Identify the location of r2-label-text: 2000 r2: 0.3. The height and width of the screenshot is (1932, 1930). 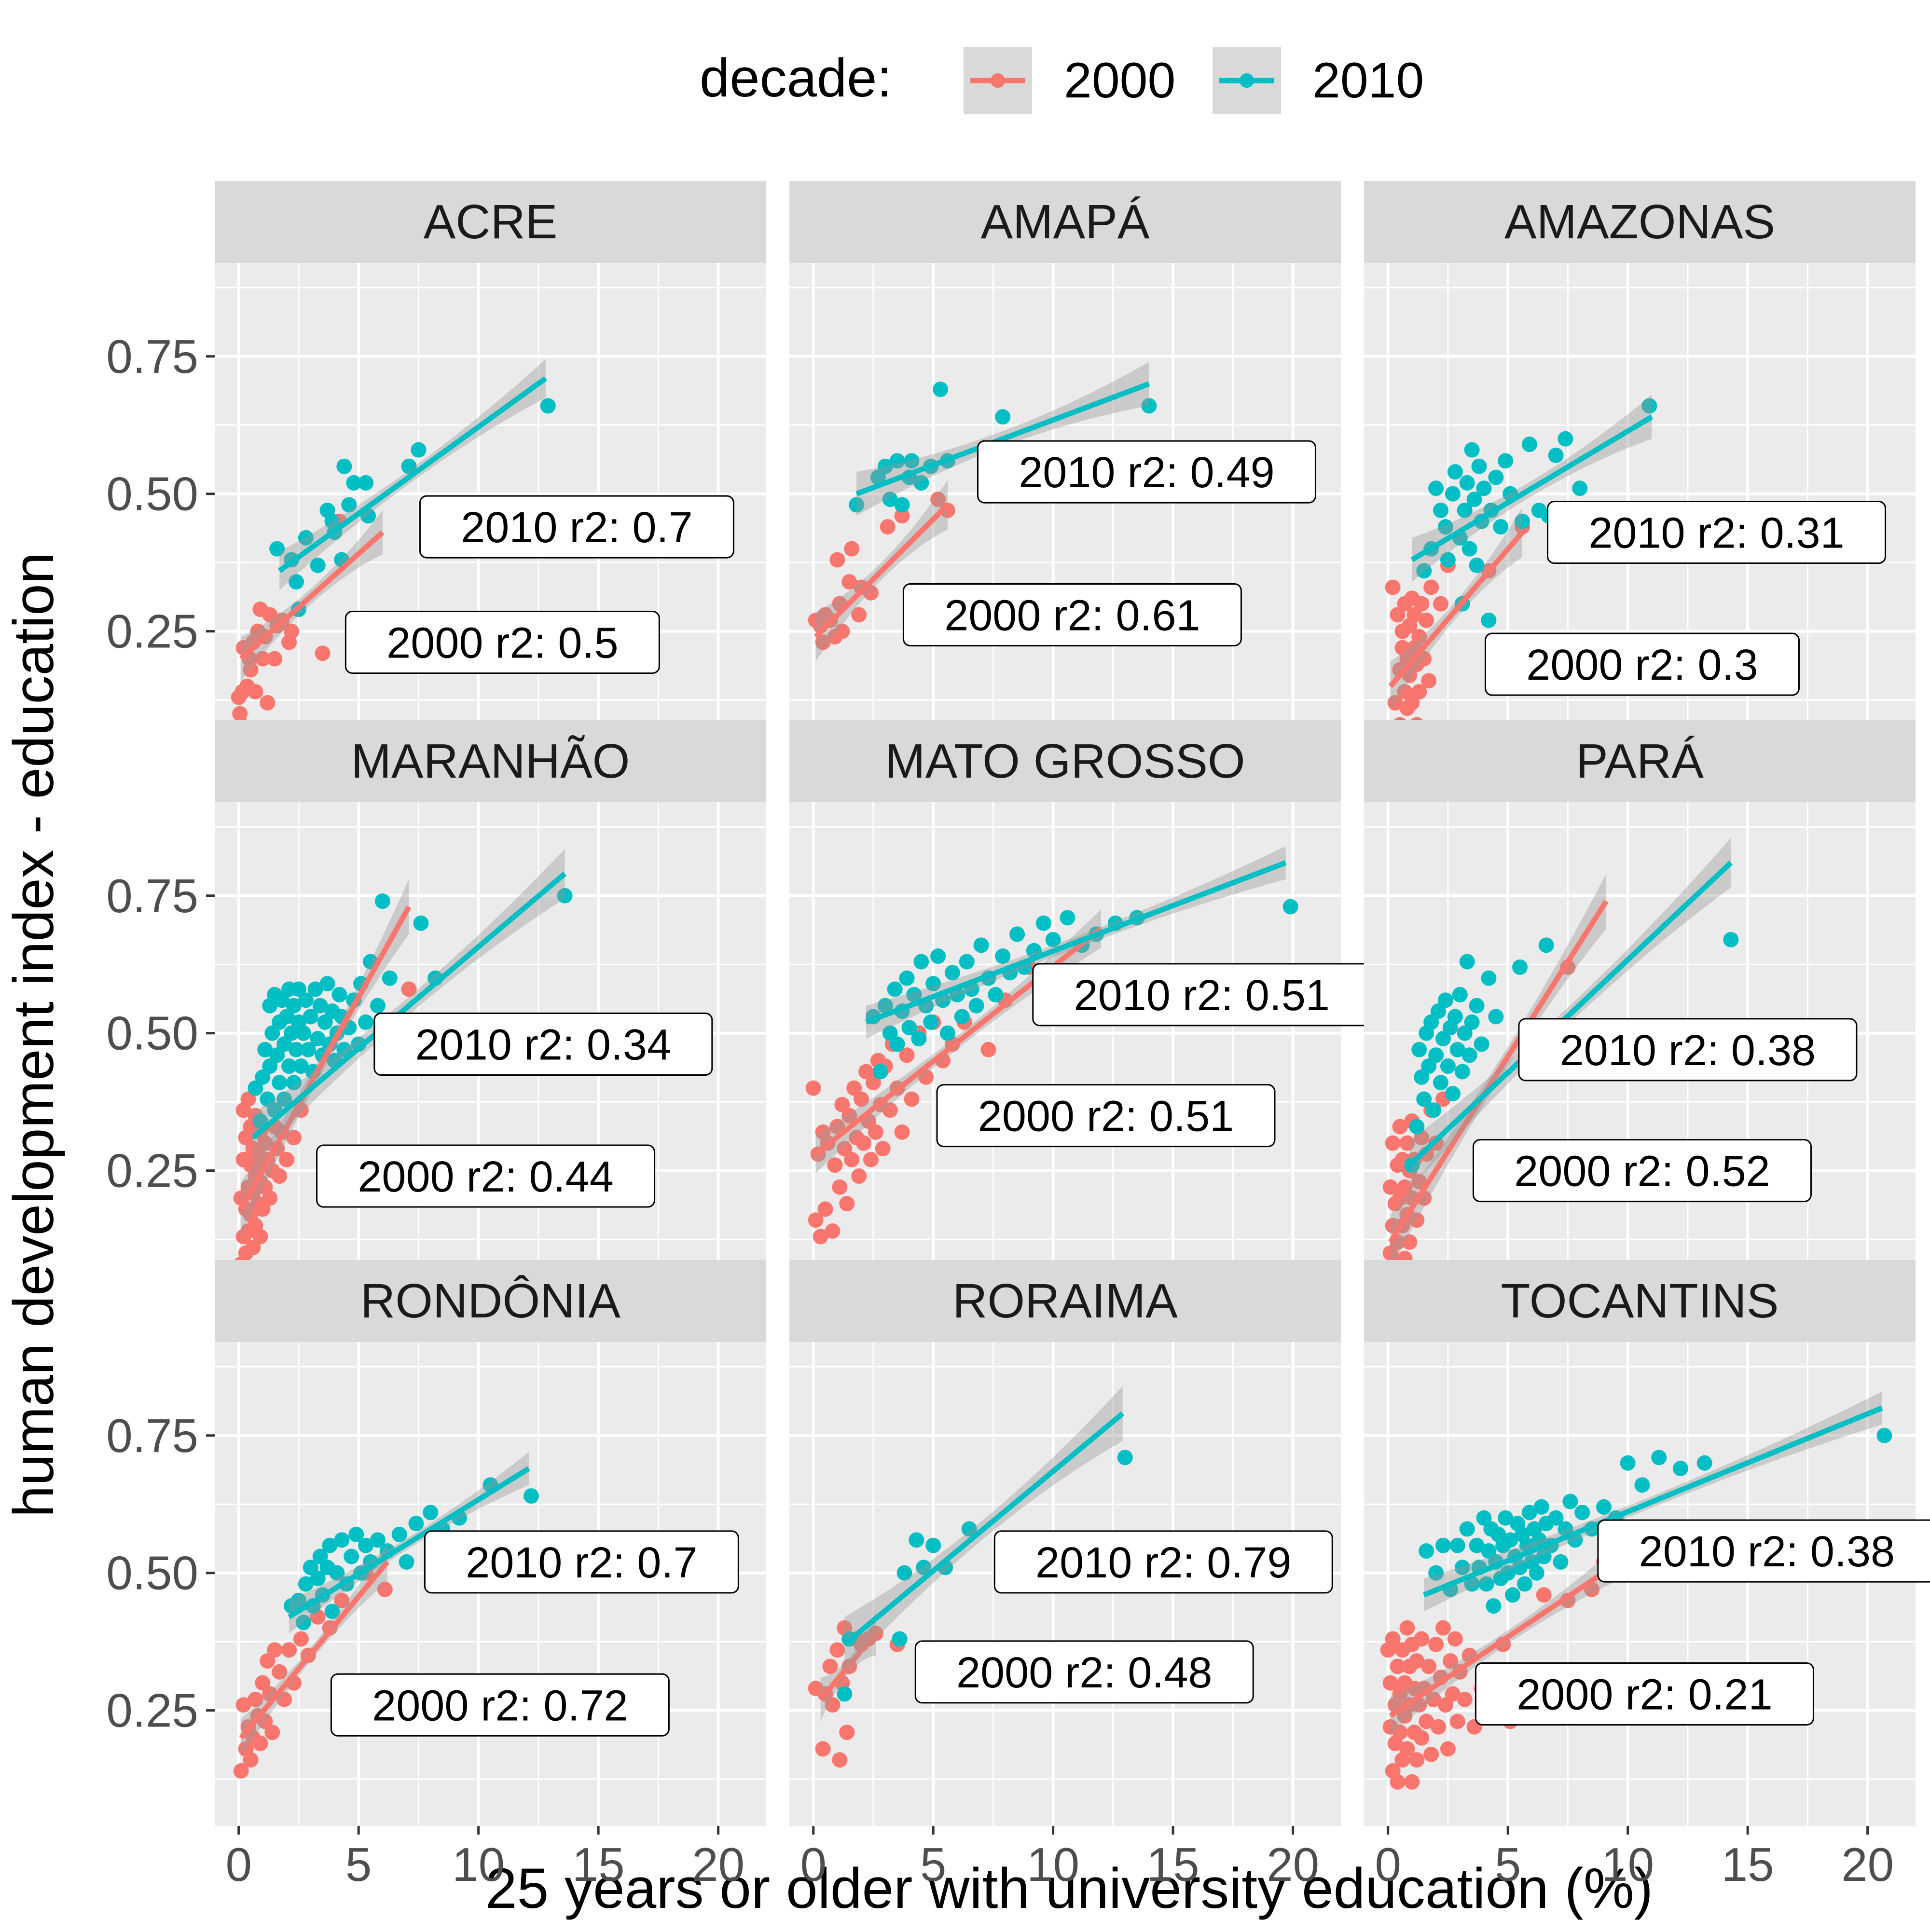
(1642, 665).